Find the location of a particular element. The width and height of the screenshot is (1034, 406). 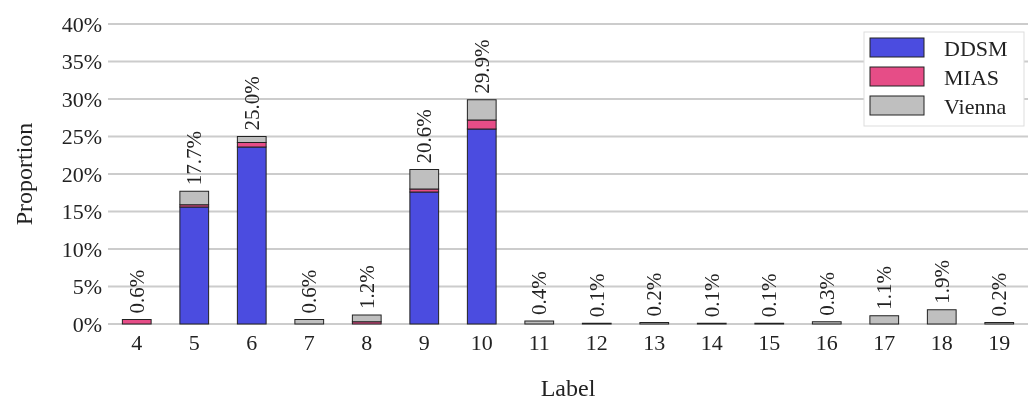

total-label: 29.9% is located at coordinates (481, 66).